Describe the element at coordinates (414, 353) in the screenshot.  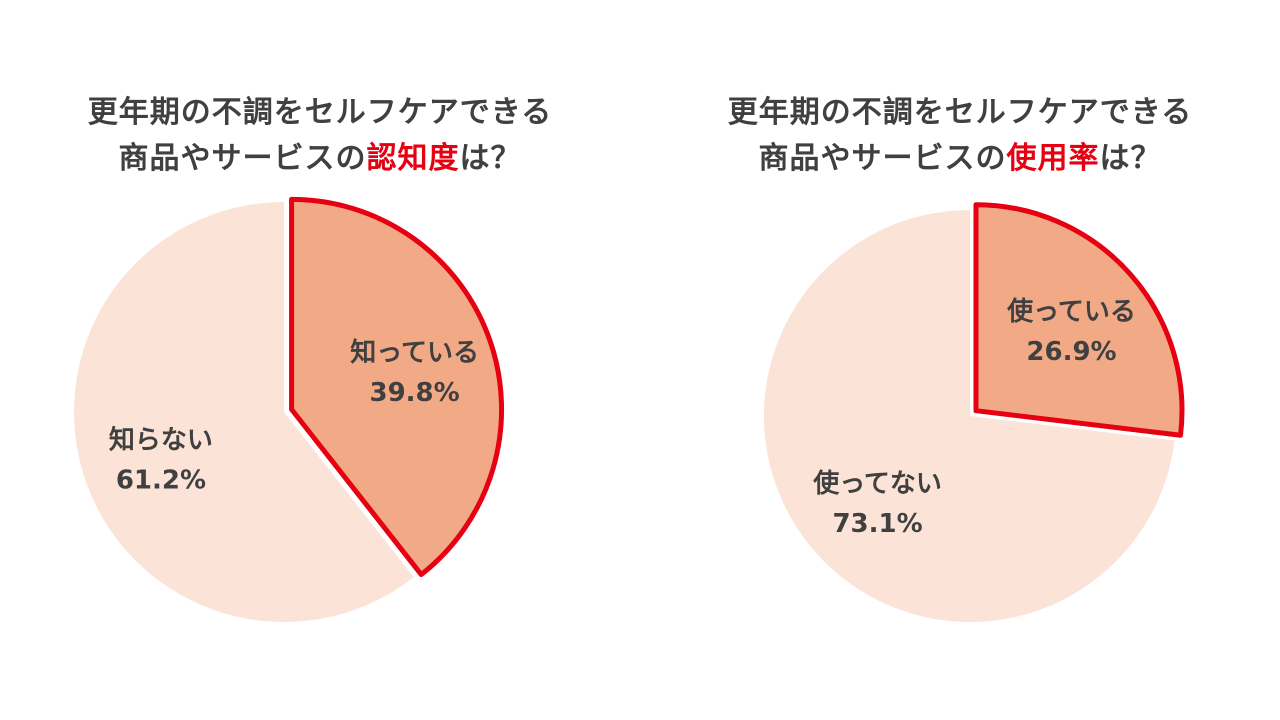
I see `slice-label: 知っている` at that location.